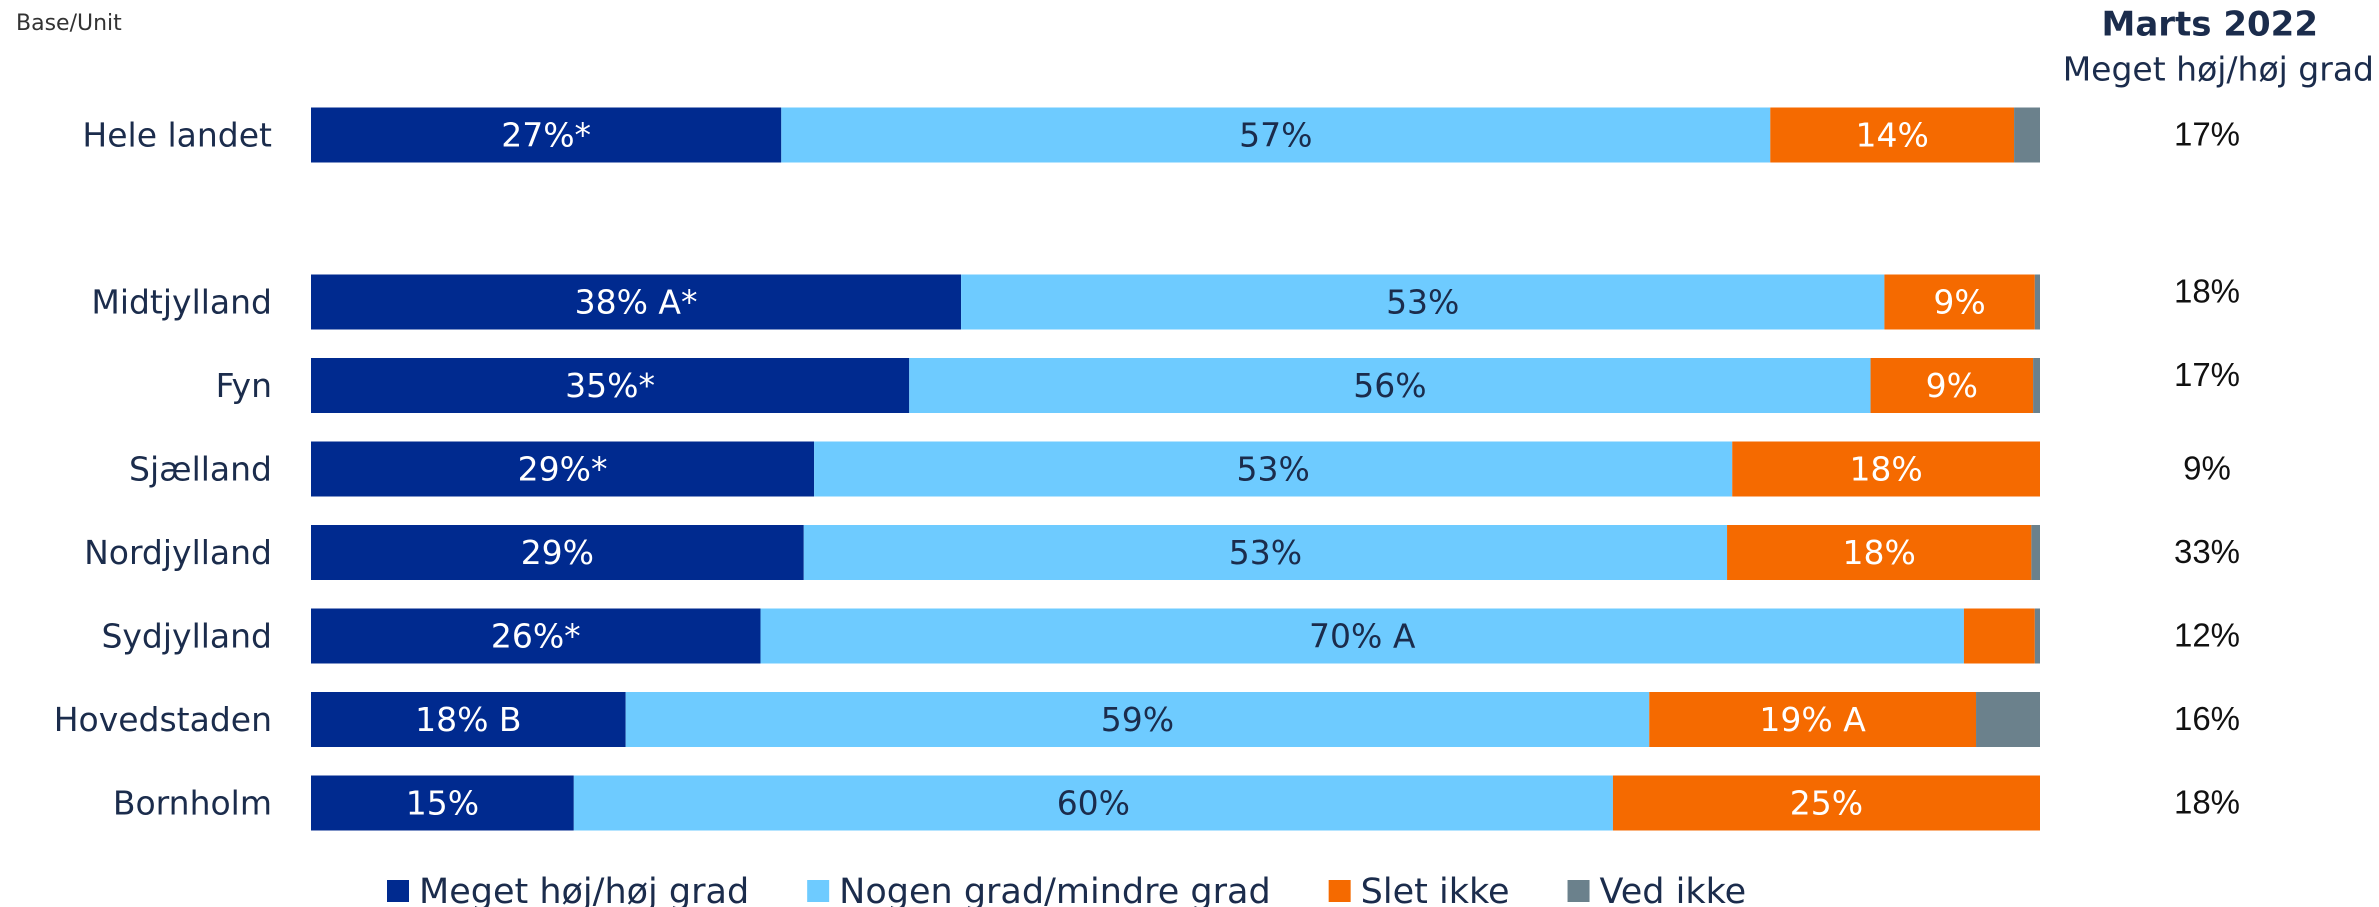 The height and width of the screenshot is (907, 2379). What do you see at coordinates (181, 302) in the screenshot?
I see `category-label: Midtjylland` at bounding box center [181, 302].